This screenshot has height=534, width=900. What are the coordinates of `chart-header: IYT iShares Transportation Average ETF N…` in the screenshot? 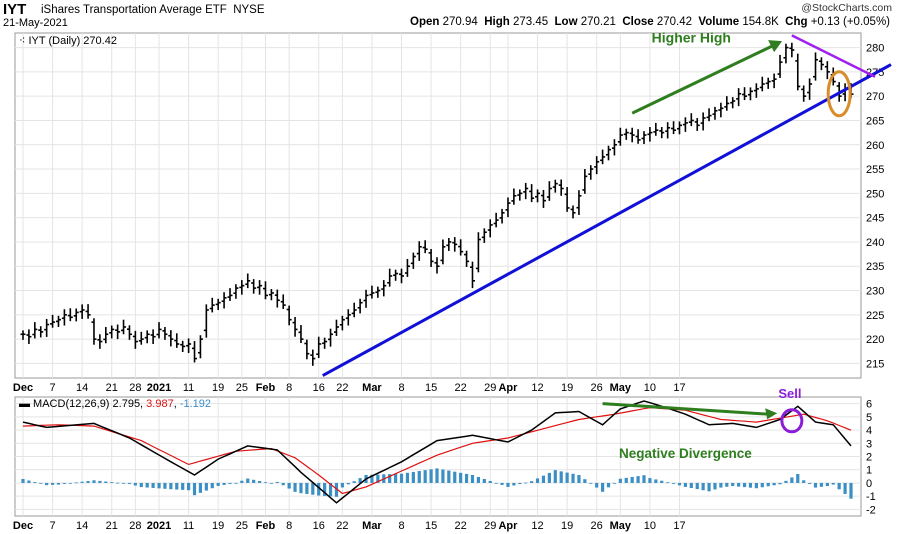 It's located at (450, 16).